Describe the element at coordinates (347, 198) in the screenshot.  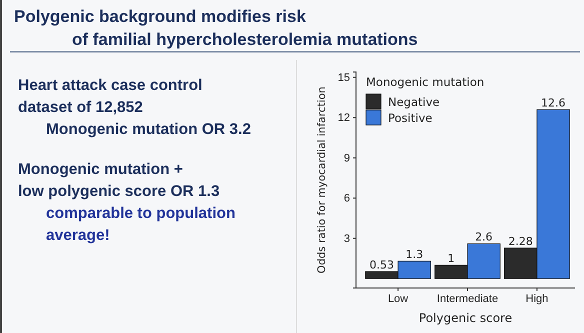
I see `y-tick-label: 6` at that location.